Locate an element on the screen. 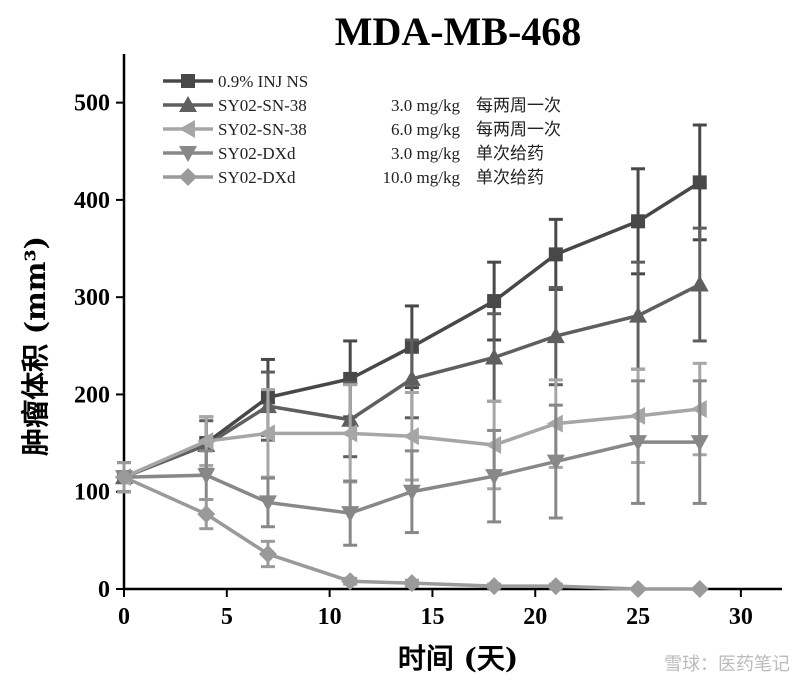 The width and height of the screenshot is (800, 689). y-tick-label: 300 is located at coordinates (92, 298).